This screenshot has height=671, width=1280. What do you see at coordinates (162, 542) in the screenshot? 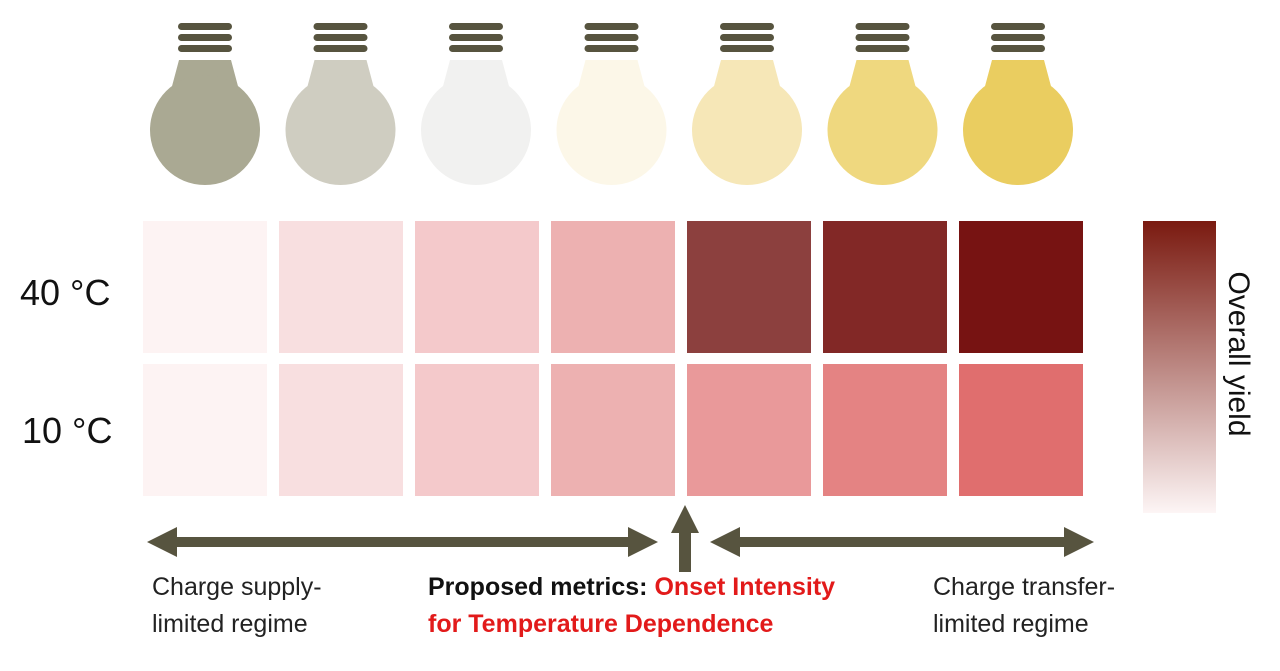
I see `left-arrow-head-left` at bounding box center [162, 542].